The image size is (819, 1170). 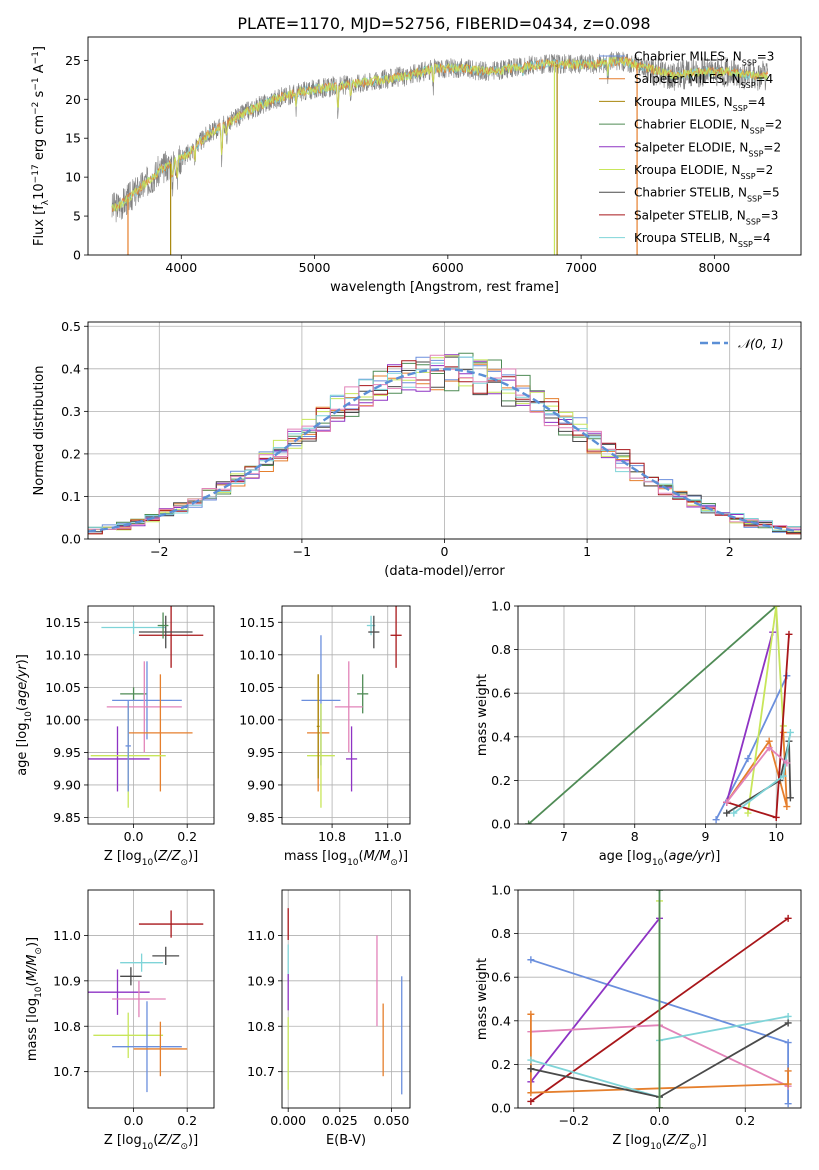 What do you see at coordinates (39, 951) in the screenshot?
I see `y-axis-label-part: ⊙` at bounding box center [39, 951].